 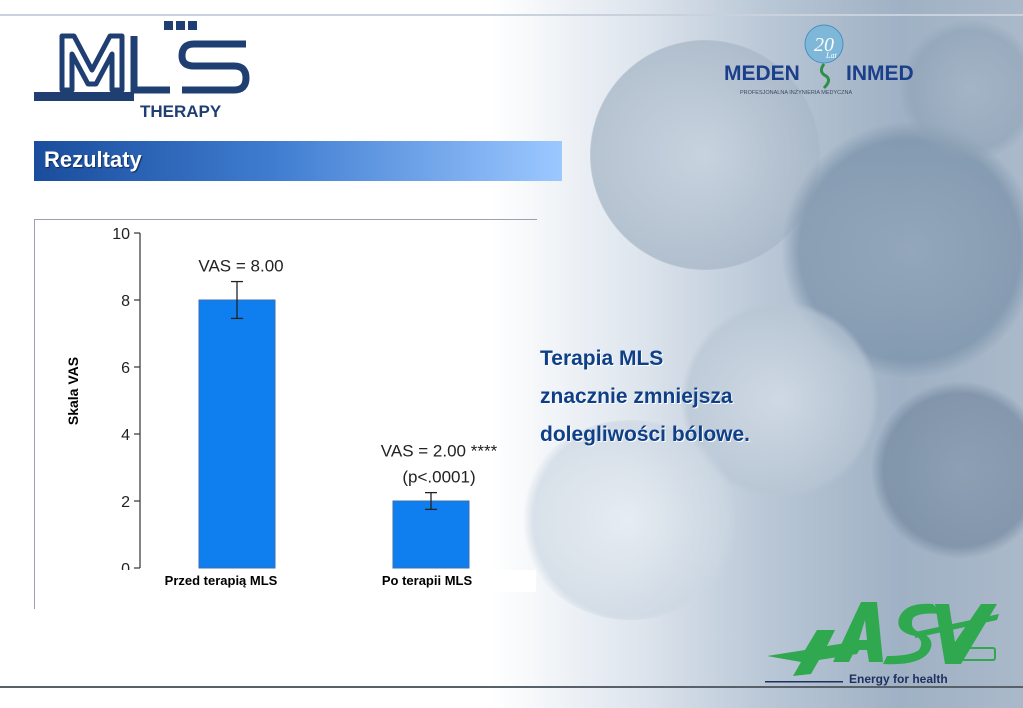 What do you see at coordinates (73, 391) in the screenshot?
I see `y-axis-label-panel` at bounding box center [73, 391].